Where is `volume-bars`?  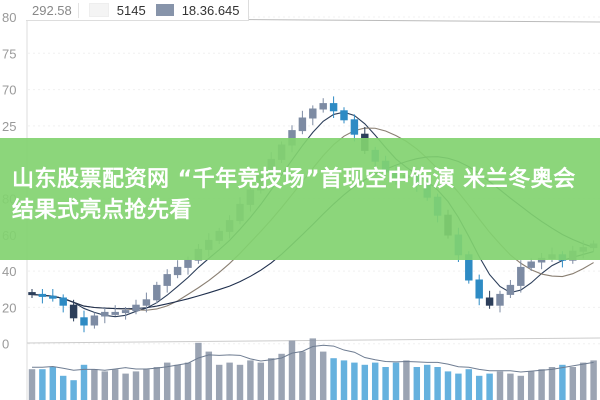
volume-bars is located at coordinates (312, 369).